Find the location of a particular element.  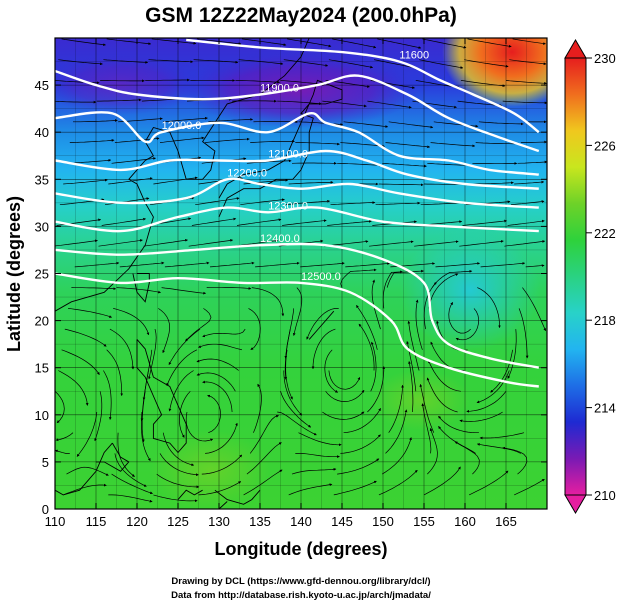

y-tick-label: 25 is located at coordinates (42, 274).